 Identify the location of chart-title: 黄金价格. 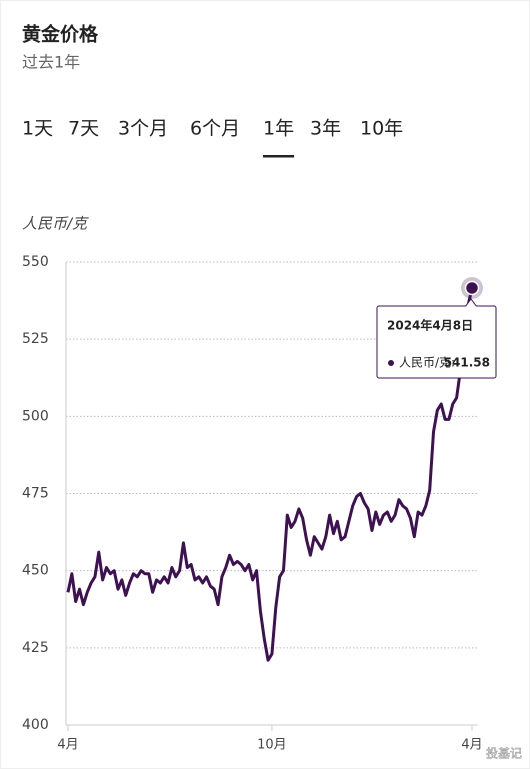
(60, 34).